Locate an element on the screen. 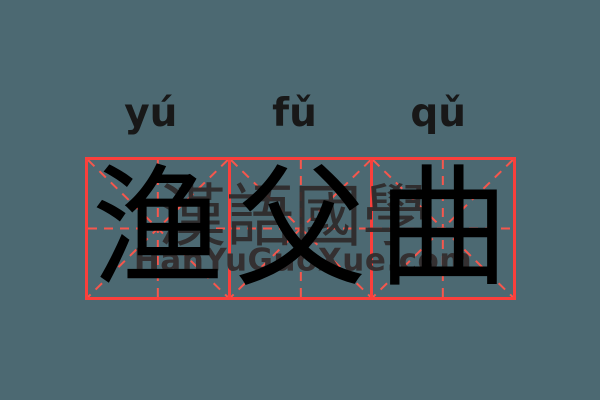  mizige-cell-1: 渔 is located at coordinates (158, 228).